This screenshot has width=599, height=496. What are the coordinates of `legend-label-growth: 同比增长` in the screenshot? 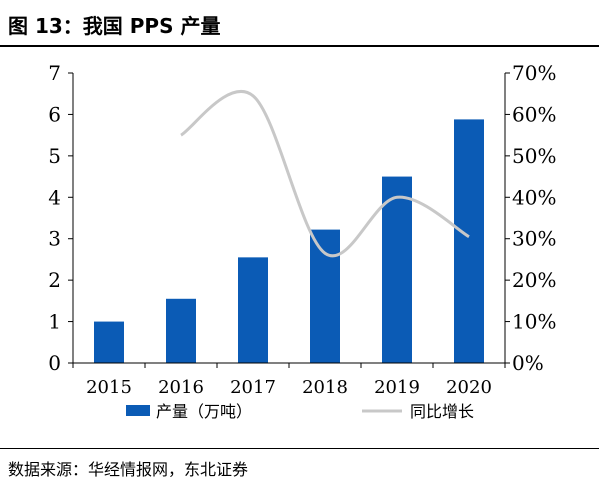 It's located at (442, 411).